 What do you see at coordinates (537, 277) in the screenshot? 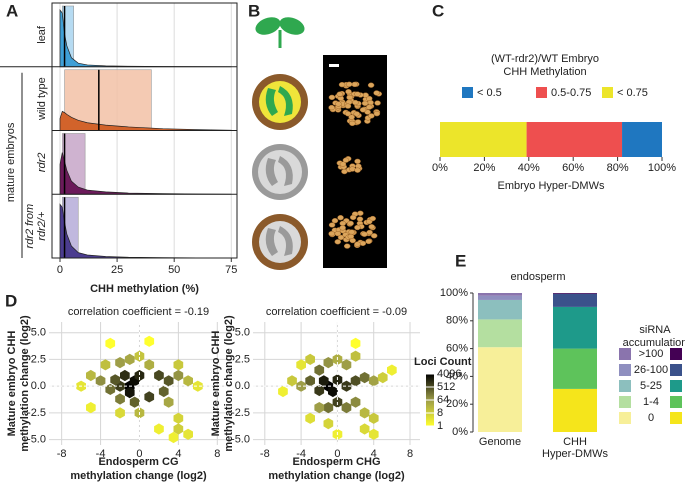
I see `chart-title: endosperm` at bounding box center [537, 277].